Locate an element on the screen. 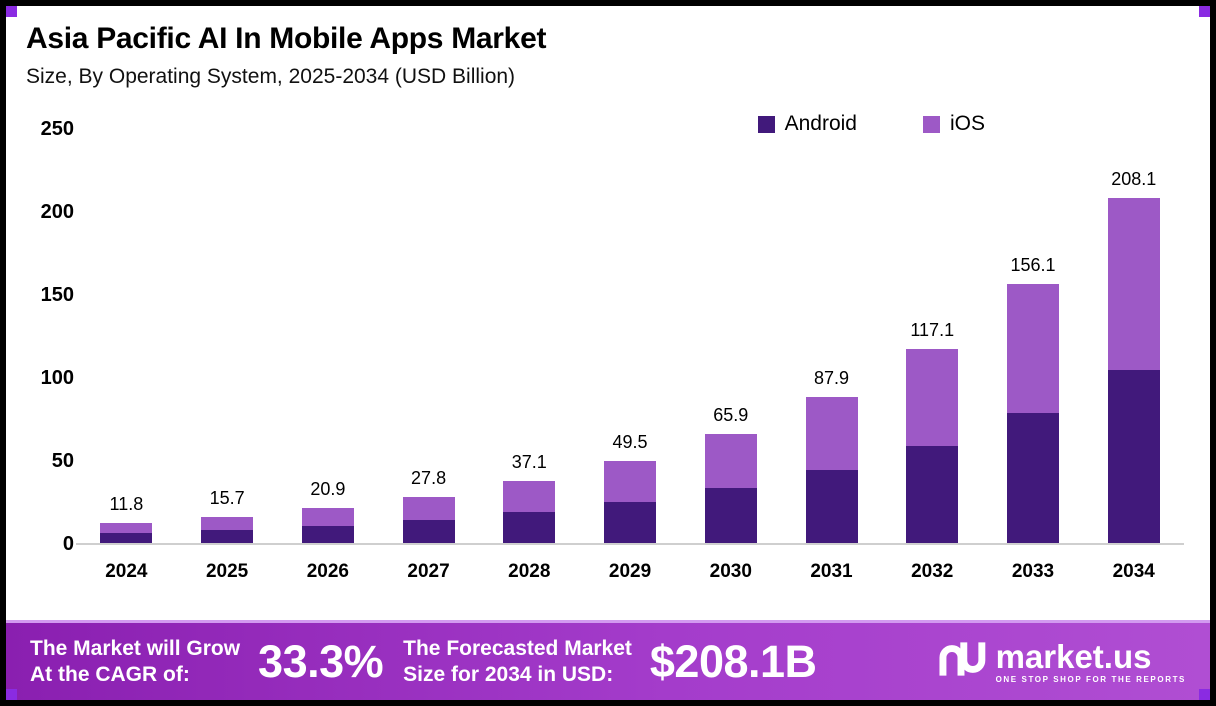  stacked-bar-2028 is located at coordinates (529, 512).